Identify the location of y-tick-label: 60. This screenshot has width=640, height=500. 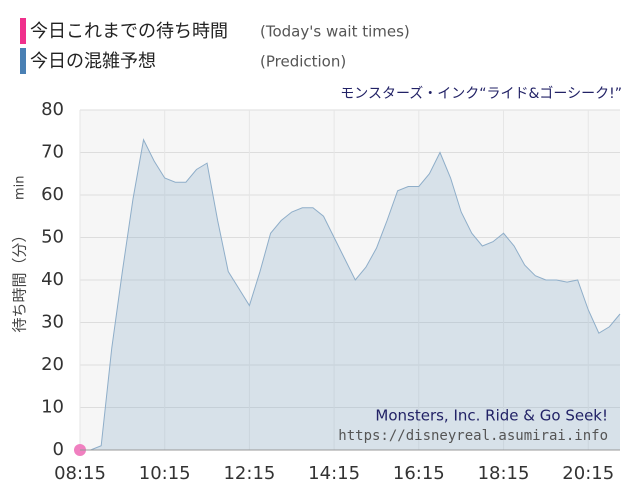
(52, 194).